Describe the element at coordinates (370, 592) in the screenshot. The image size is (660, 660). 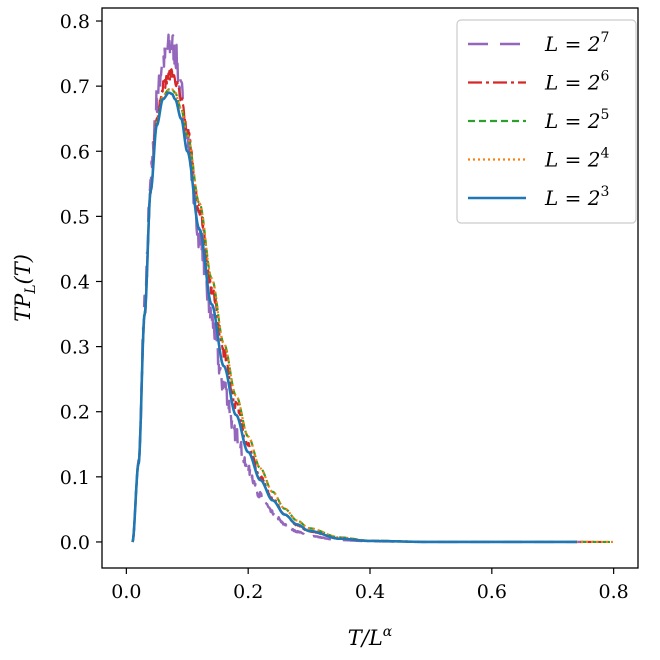
I see `x-tick-label: 0.4` at that location.